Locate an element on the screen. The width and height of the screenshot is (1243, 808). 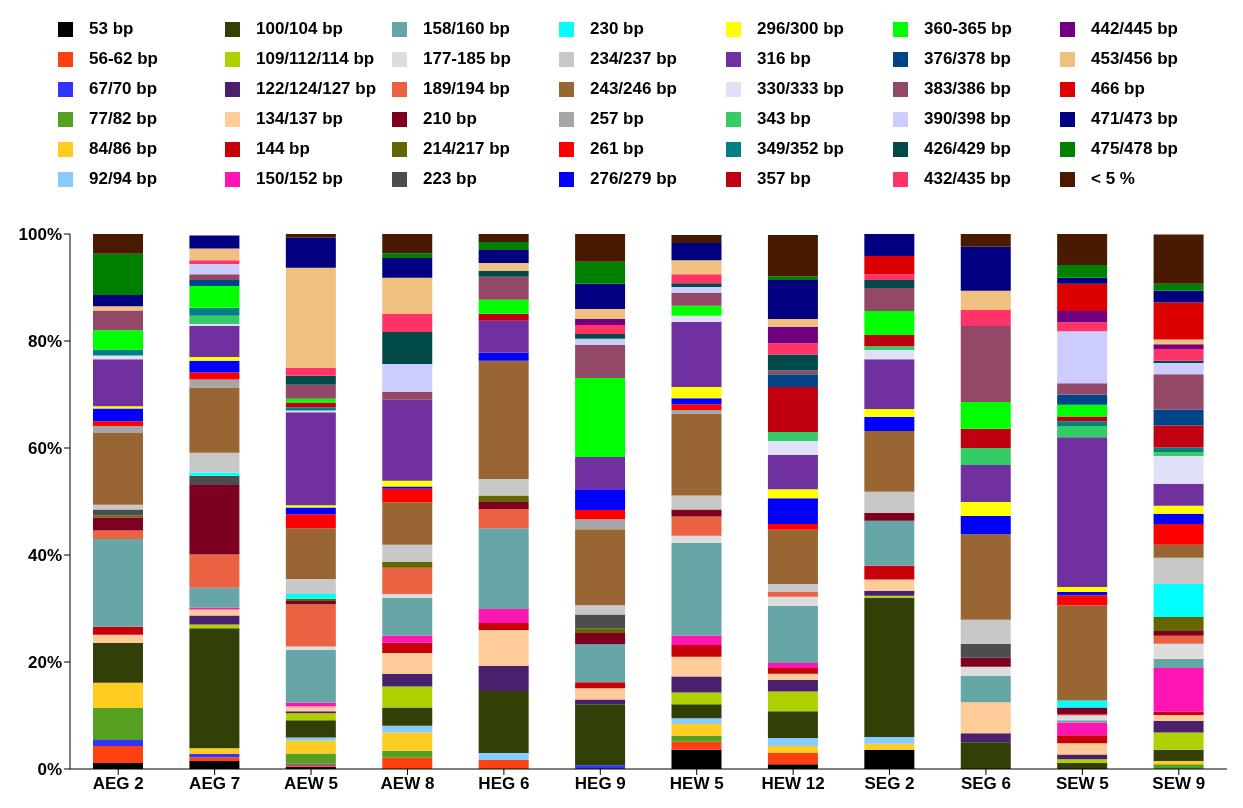
x-tick-label: HEG 6 is located at coordinates (504, 784).